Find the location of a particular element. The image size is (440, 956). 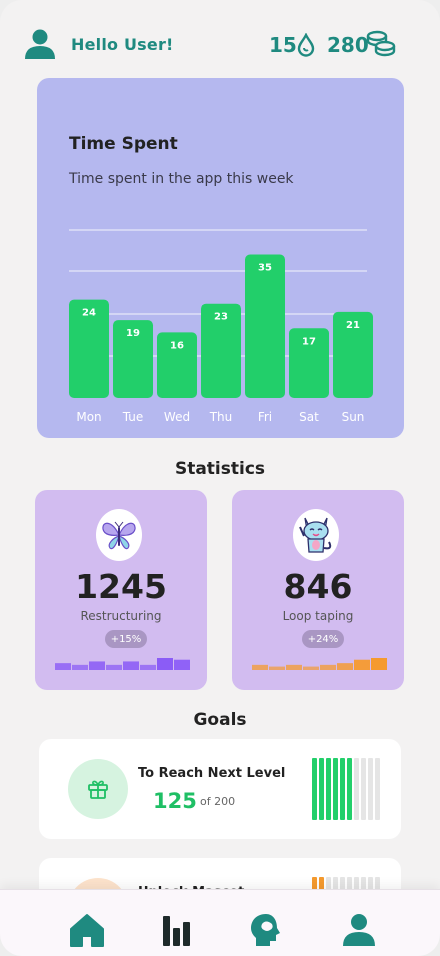

stat-change-badge: +15% is located at coordinates (126, 639).